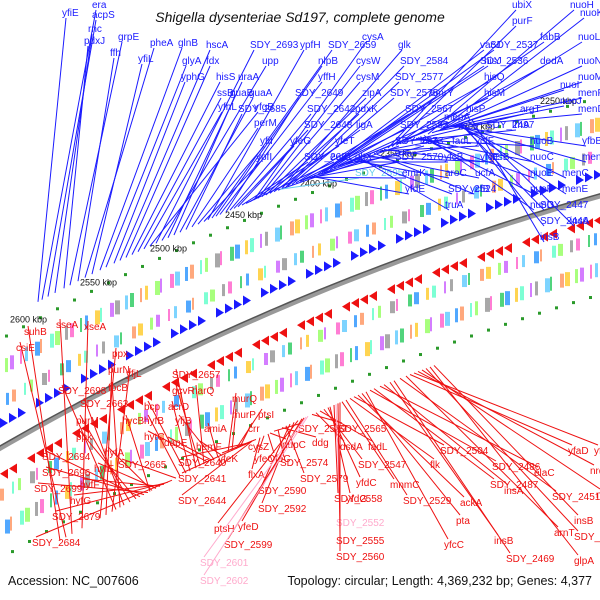  I want to click on accession-footer: Accession: NC_007606, so click(73, 581).